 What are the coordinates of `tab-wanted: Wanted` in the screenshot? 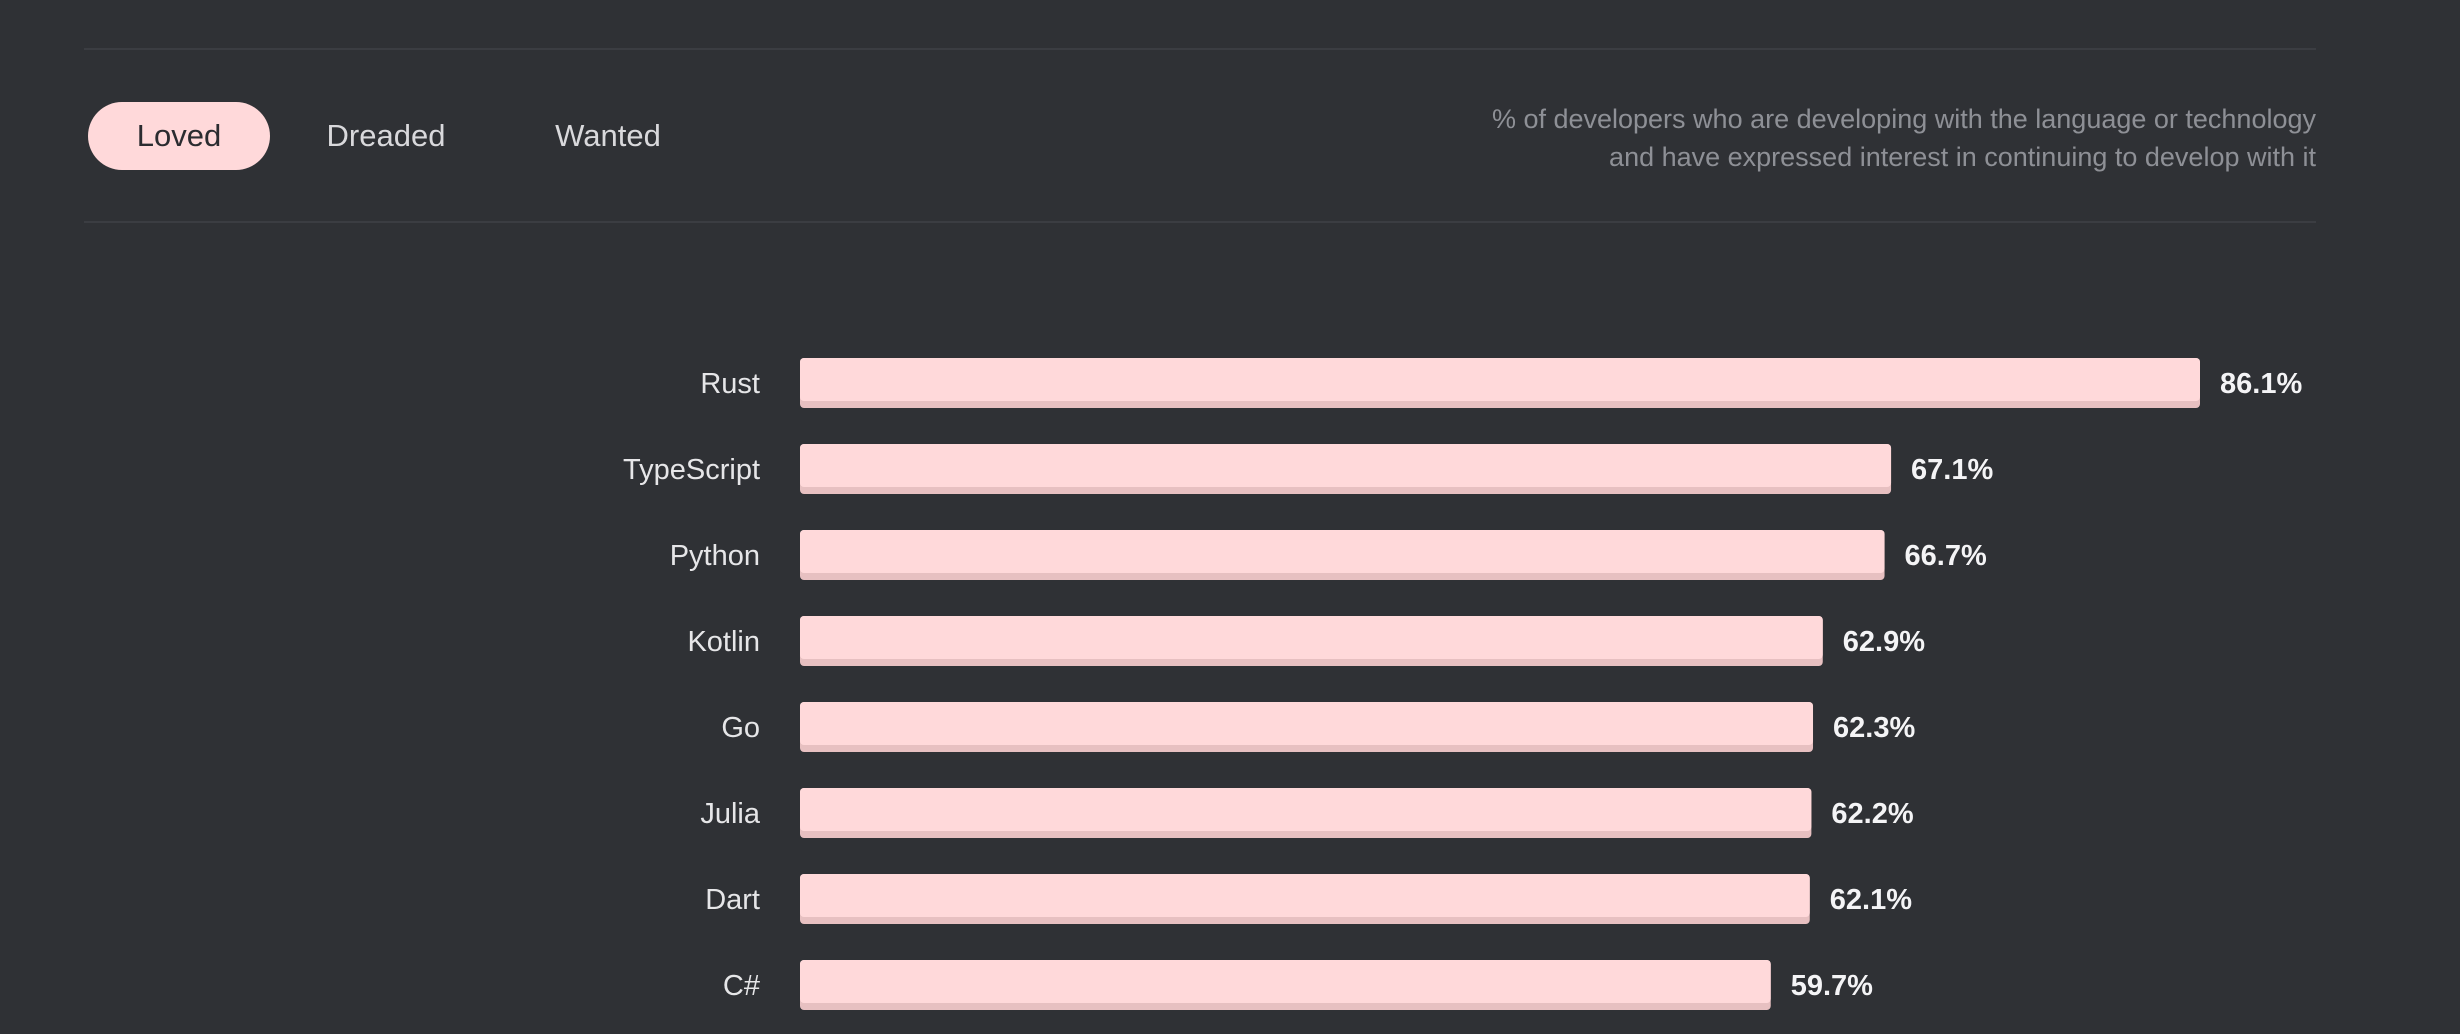 It's located at (608, 136).